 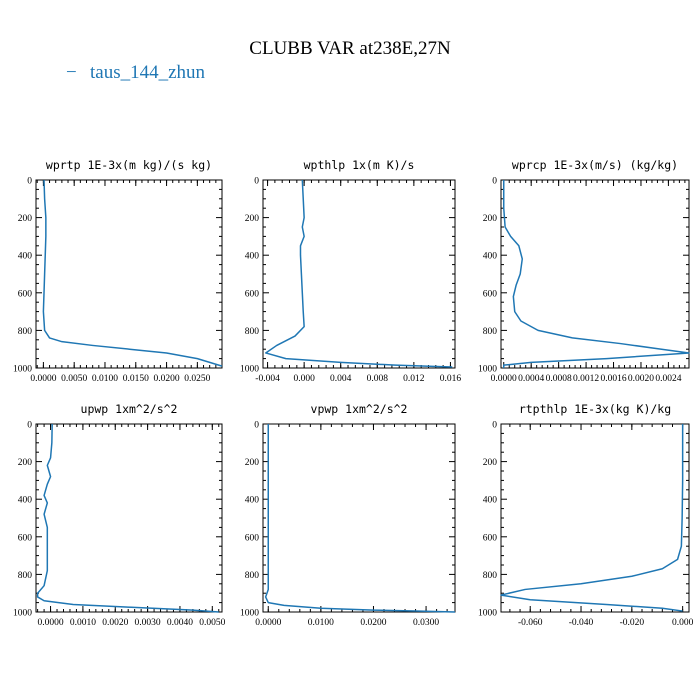 What do you see at coordinates (83, 623) in the screenshot?
I see `x-tick-label: 0.0010` at bounding box center [83, 623].